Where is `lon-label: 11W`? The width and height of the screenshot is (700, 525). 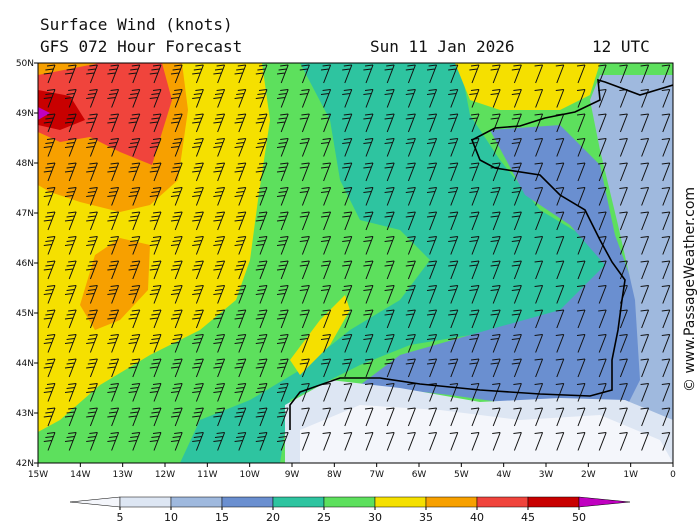 lon-label: 11W is located at coordinates (207, 475).